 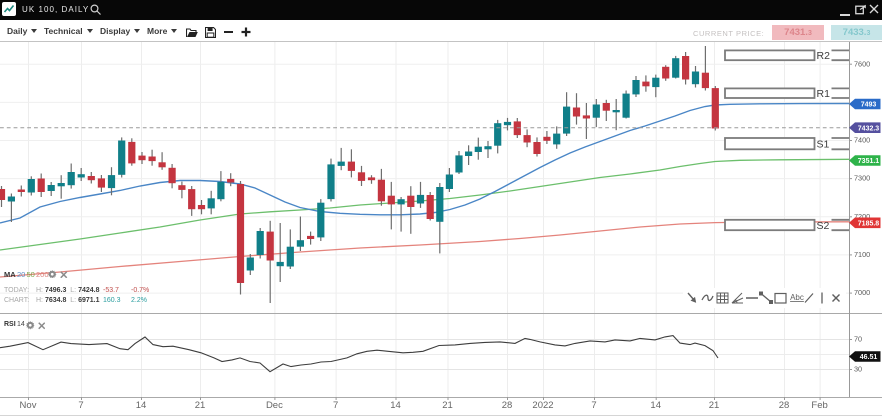 What do you see at coordinates (858, 339) in the screenshot?
I see `svg-text: 70` at bounding box center [858, 339].